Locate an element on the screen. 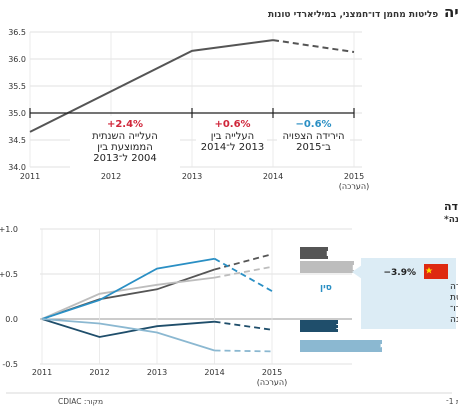  top-y-tick-label: 34.0 is located at coordinates (17, 167).